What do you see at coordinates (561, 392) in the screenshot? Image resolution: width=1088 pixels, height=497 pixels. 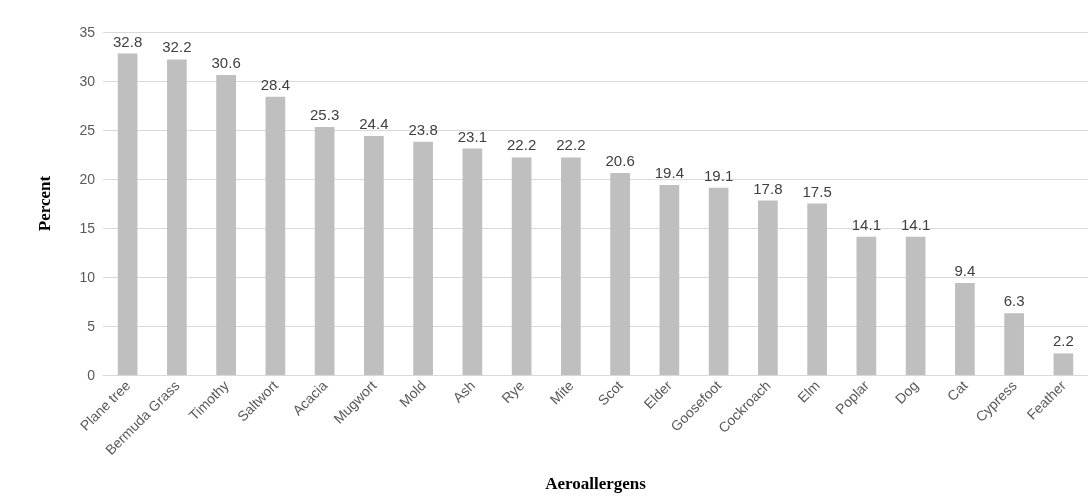 I see `x-tick-label: Mite` at bounding box center [561, 392].